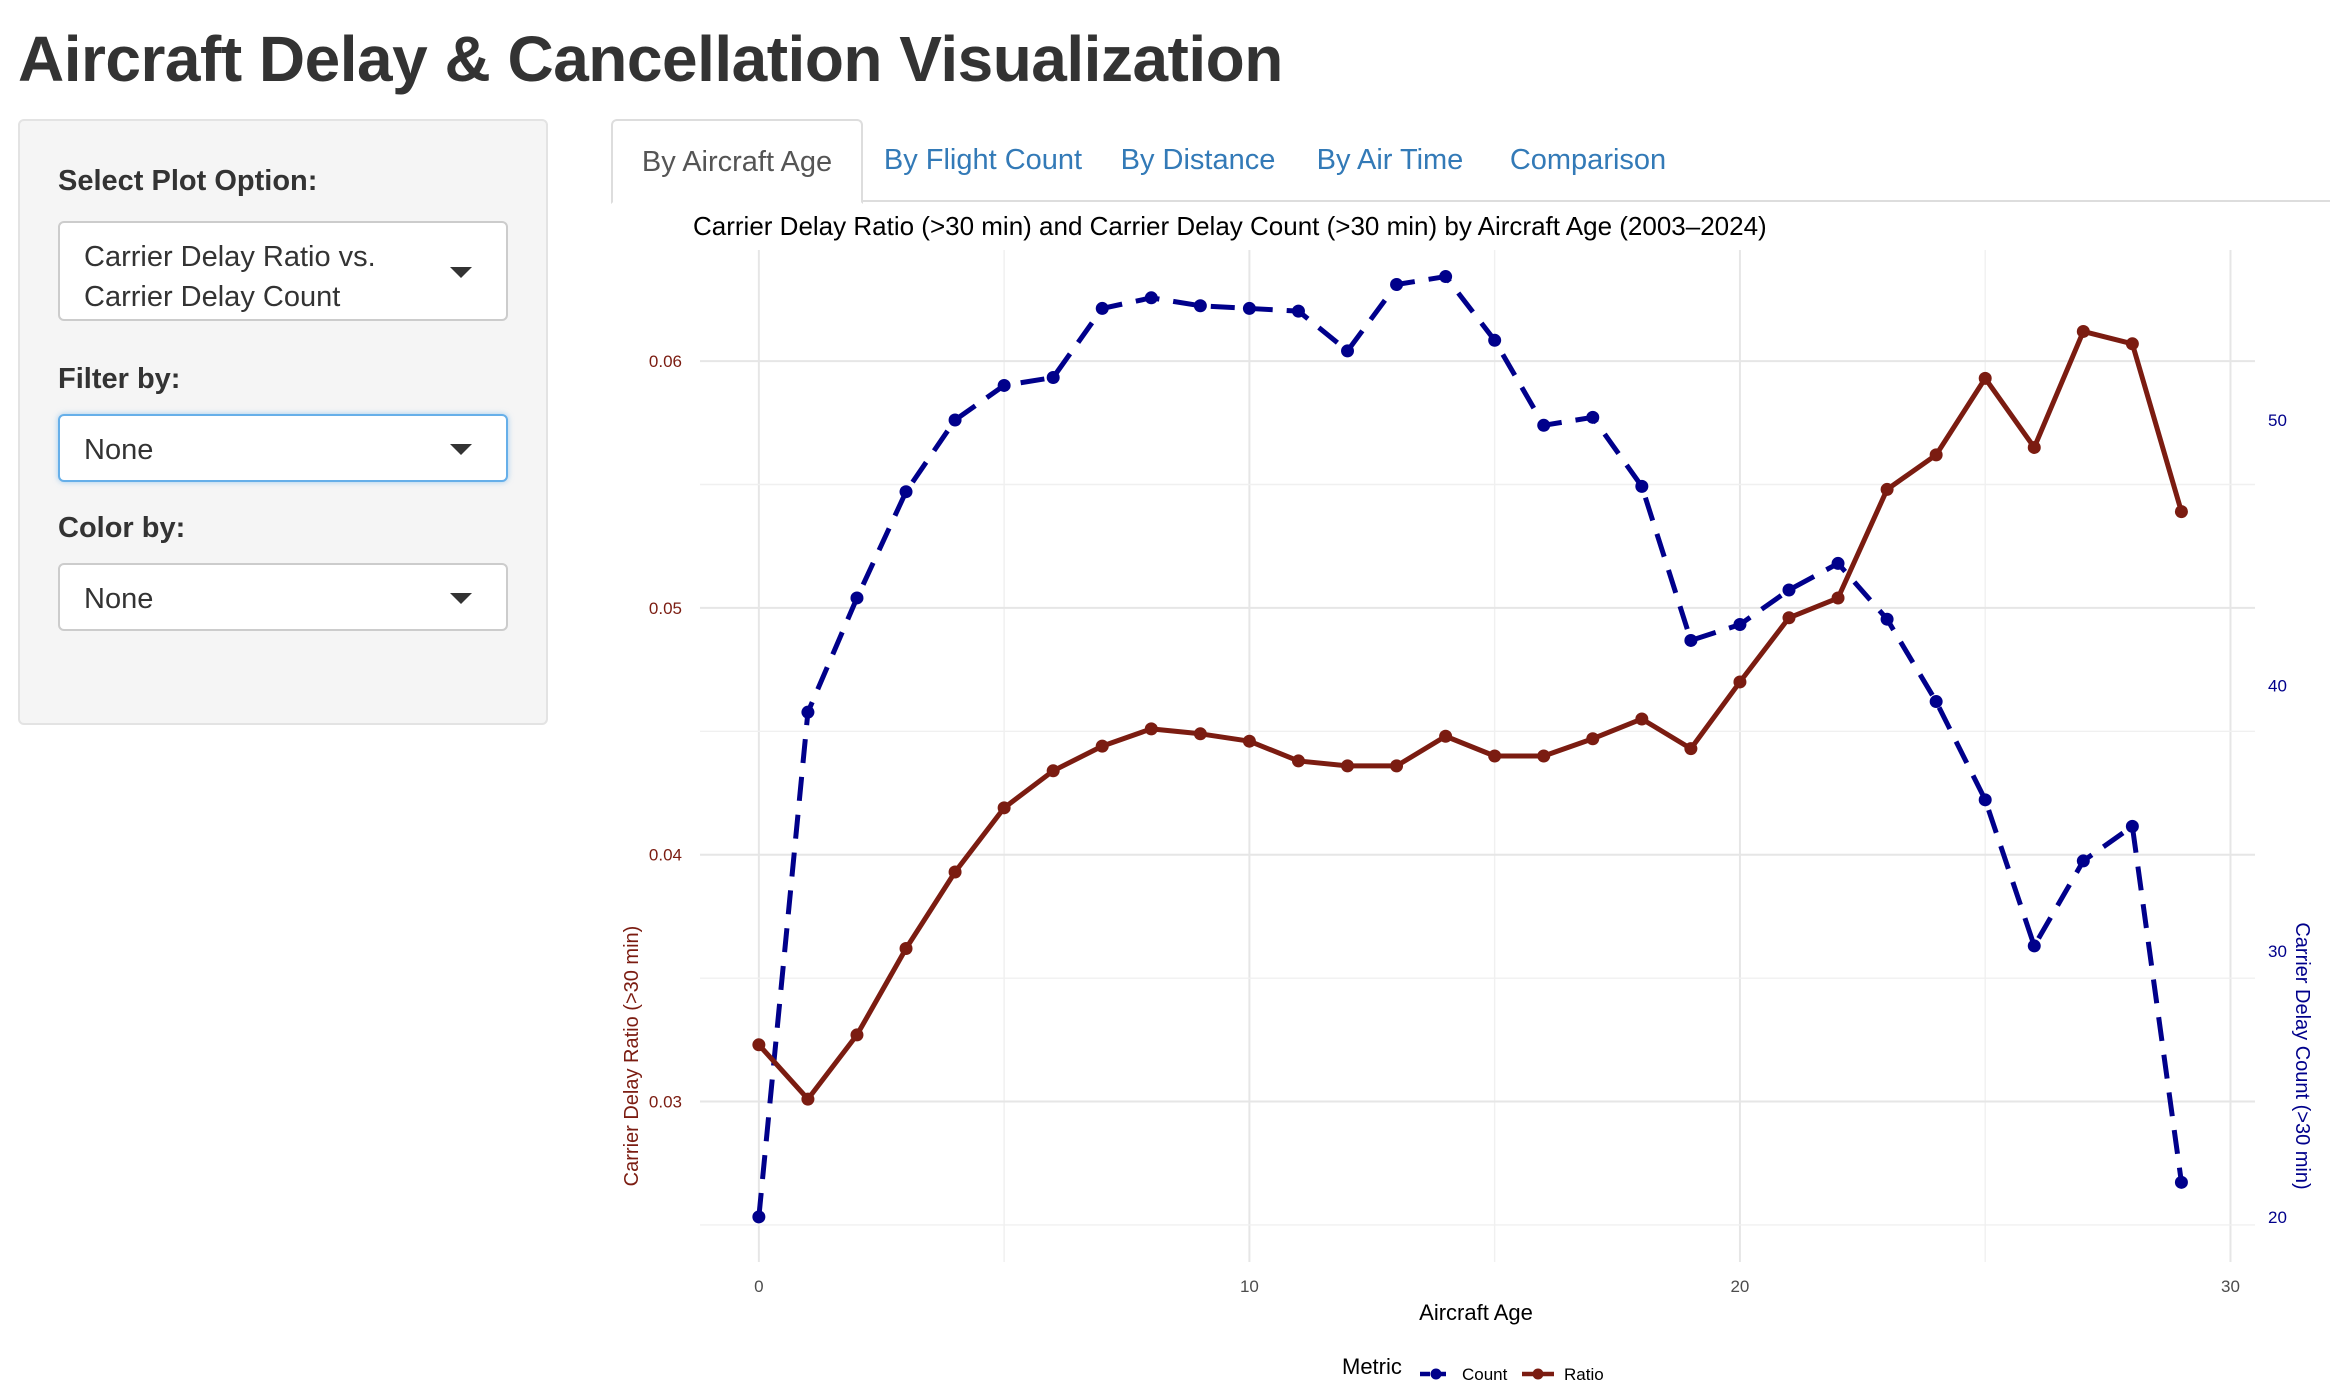 Image resolution: width=2330 pixels, height=1380 pixels. Describe the element at coordinates (1390, 160) in the screenshot. I see `tab-by-air-time: By Air Time` at that location.